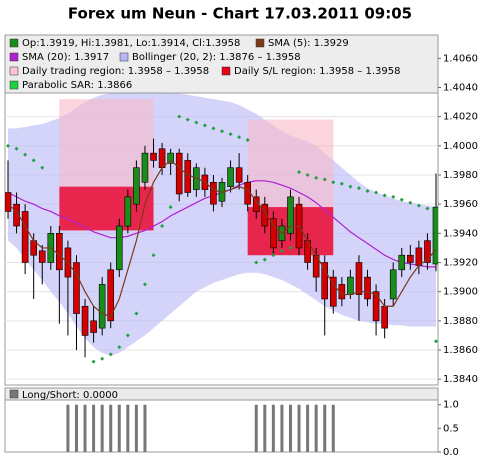  Describe the element at coordinates (460, 379) in the screenshot. I see `y-tick-label: 1.3840` at that location.